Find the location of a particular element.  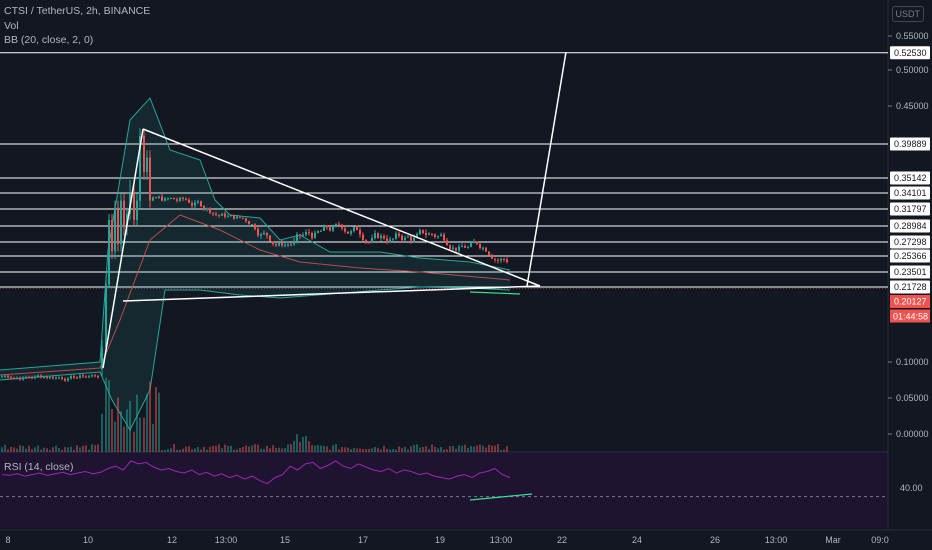

ascending-support-line is located at coordinates (331, 293).